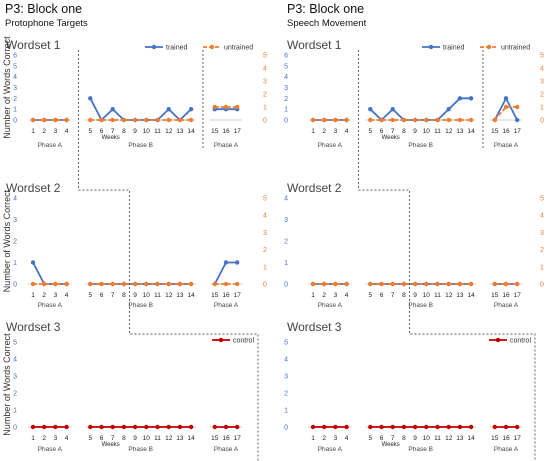 This screenshot has height=461, width=550. Describe the element at coordinates (286, 66) in the screenshot. I see `y-tick-label: 5` at that location.